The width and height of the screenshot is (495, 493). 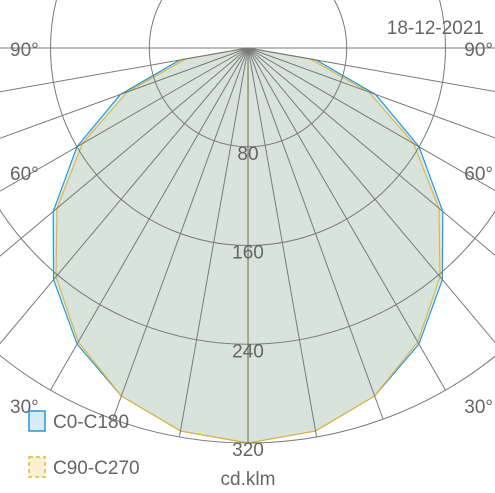 I want to click on angle-label-left-1: 60°, so click(x=24, y=174).